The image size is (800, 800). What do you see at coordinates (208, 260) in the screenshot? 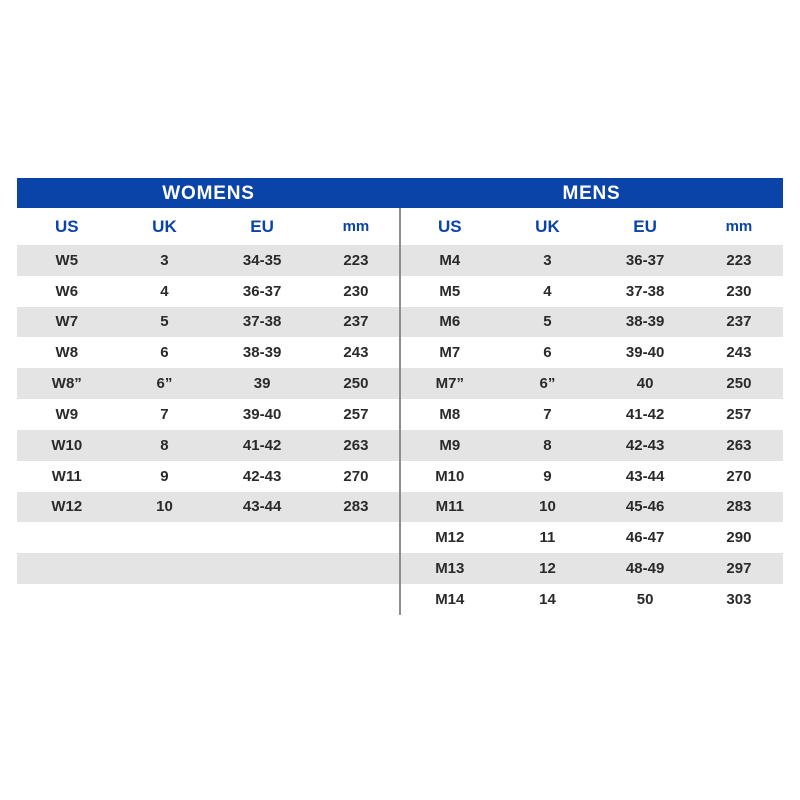
I see `table-row: W5 3 34-35 223` at bounding box center [208, 260].